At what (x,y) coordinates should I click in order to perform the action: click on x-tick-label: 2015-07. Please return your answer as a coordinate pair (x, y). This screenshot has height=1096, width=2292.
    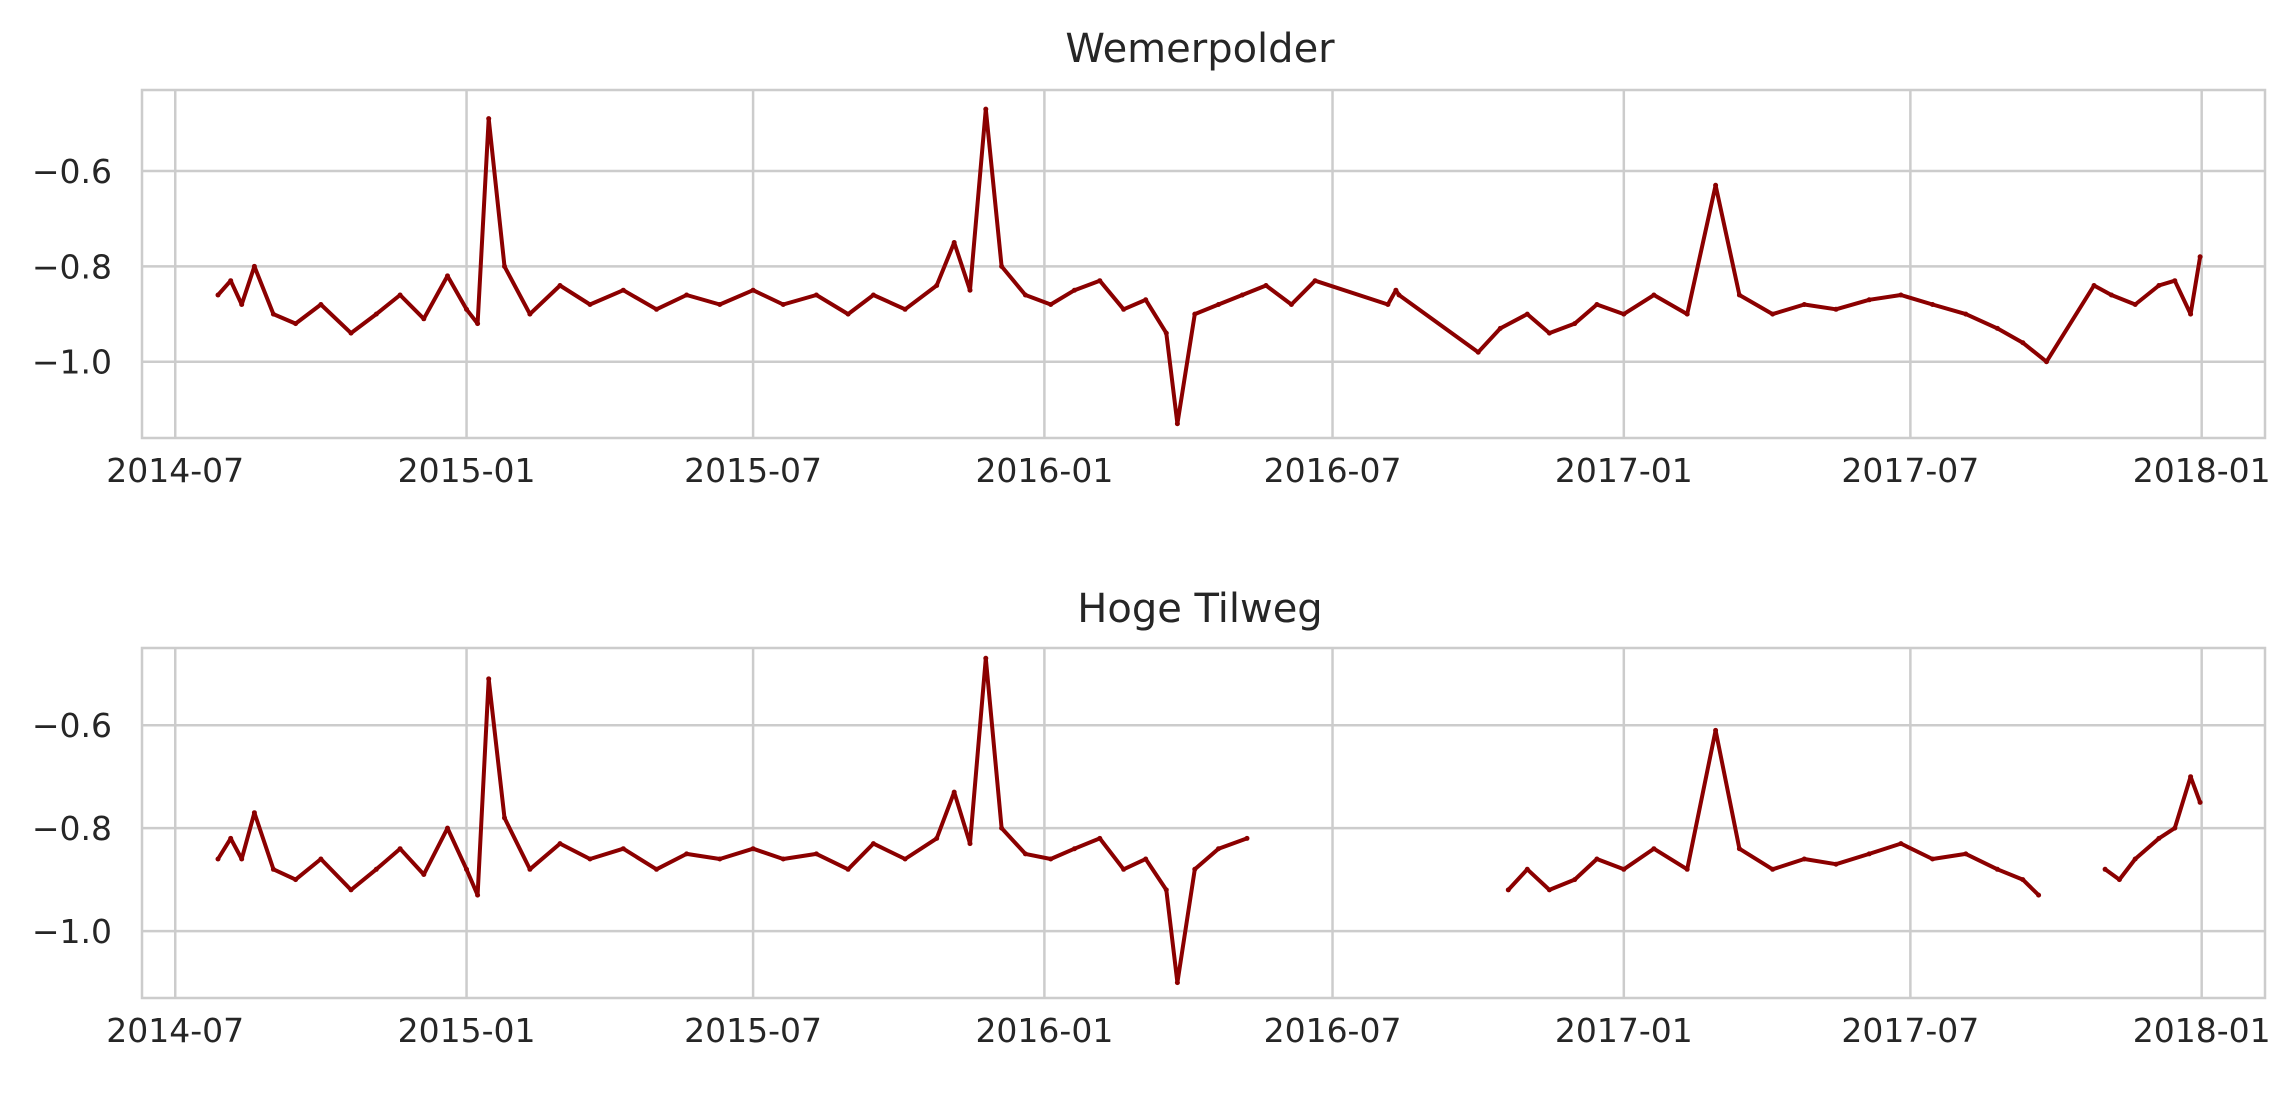
    Looking at the image, I should click on (753, 470).